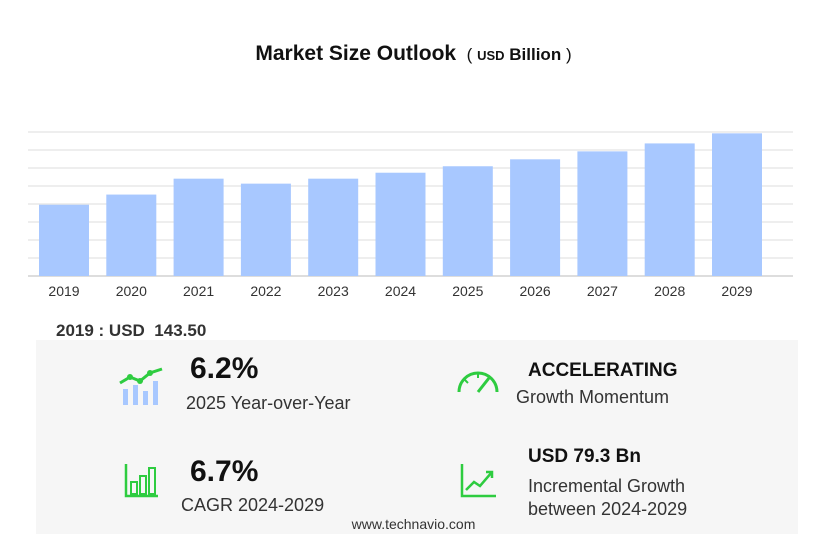 This screenshot has height=534, width=827. Describe the element at coordinates (535, 291) in the screenshot. I see `x-tick-label: 2026` at that location.